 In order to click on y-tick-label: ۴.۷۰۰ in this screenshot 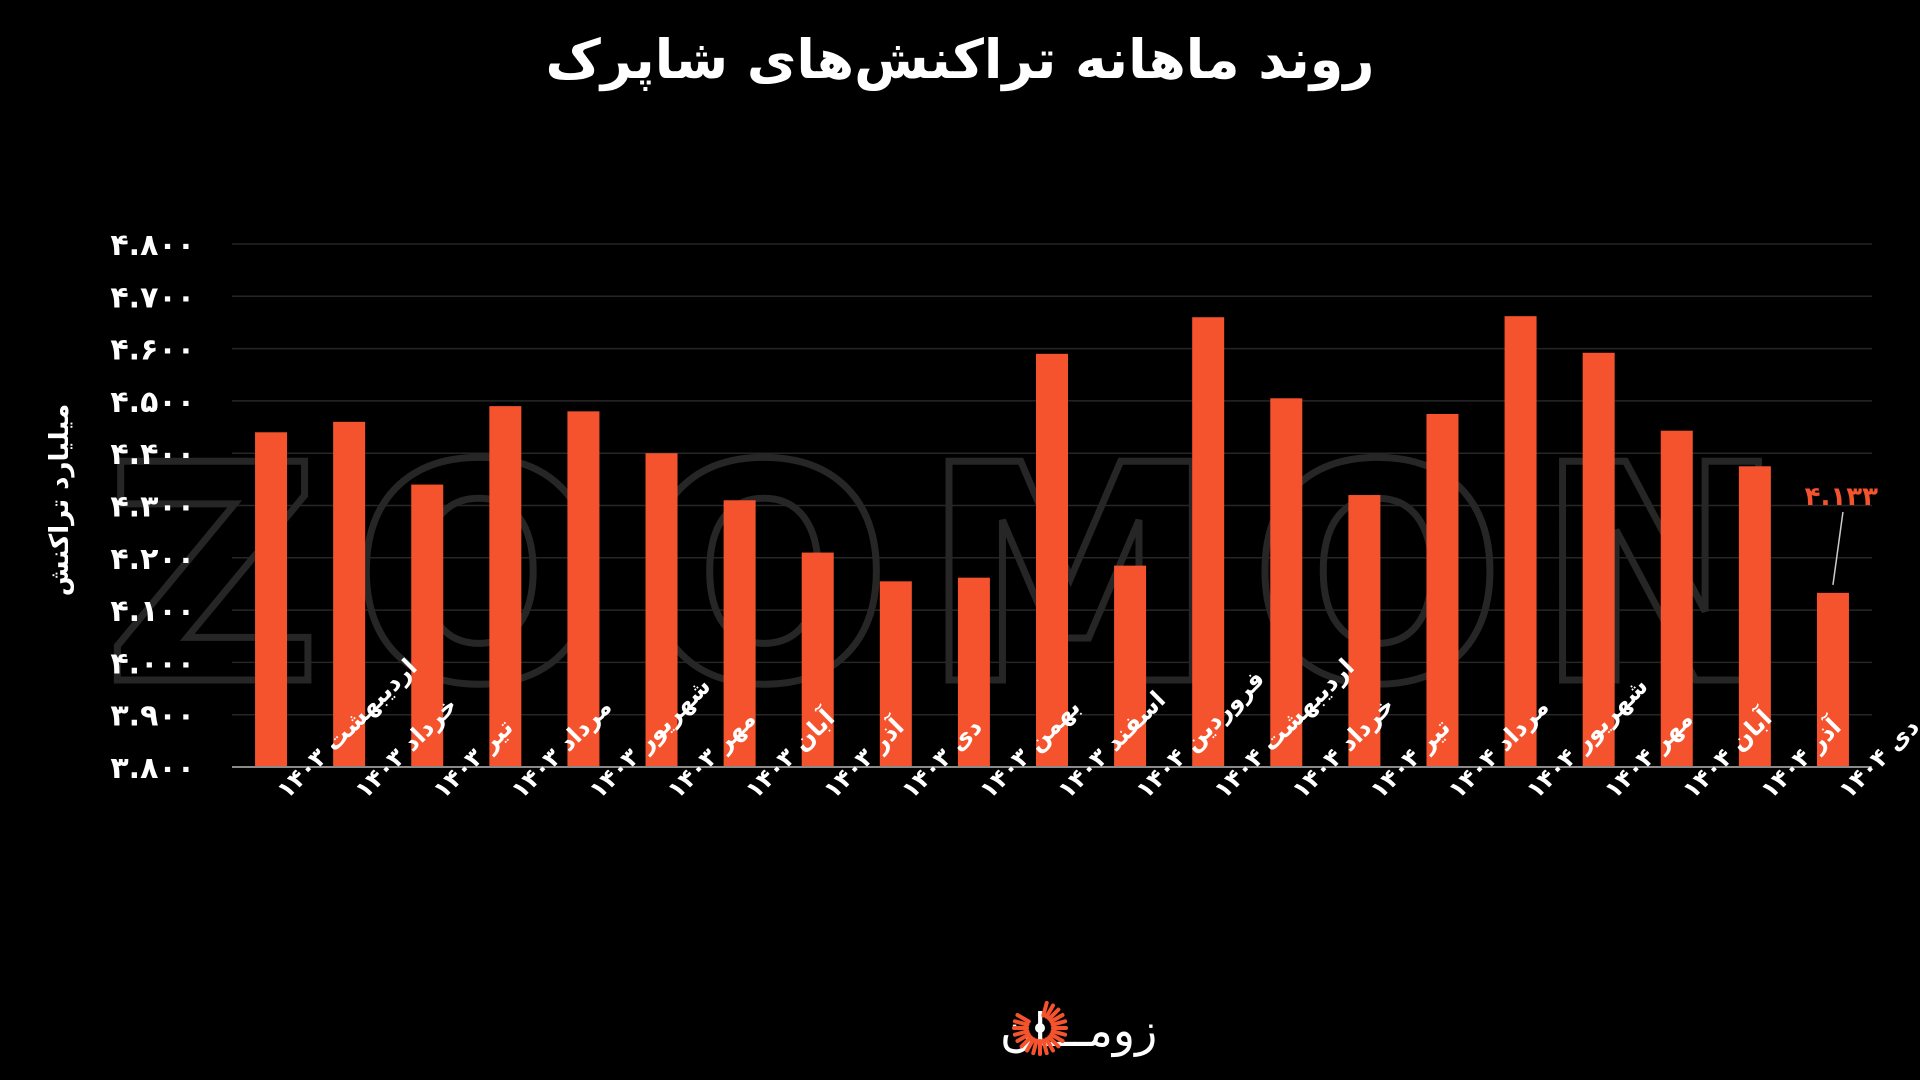, I will do `click(152, 297)`.